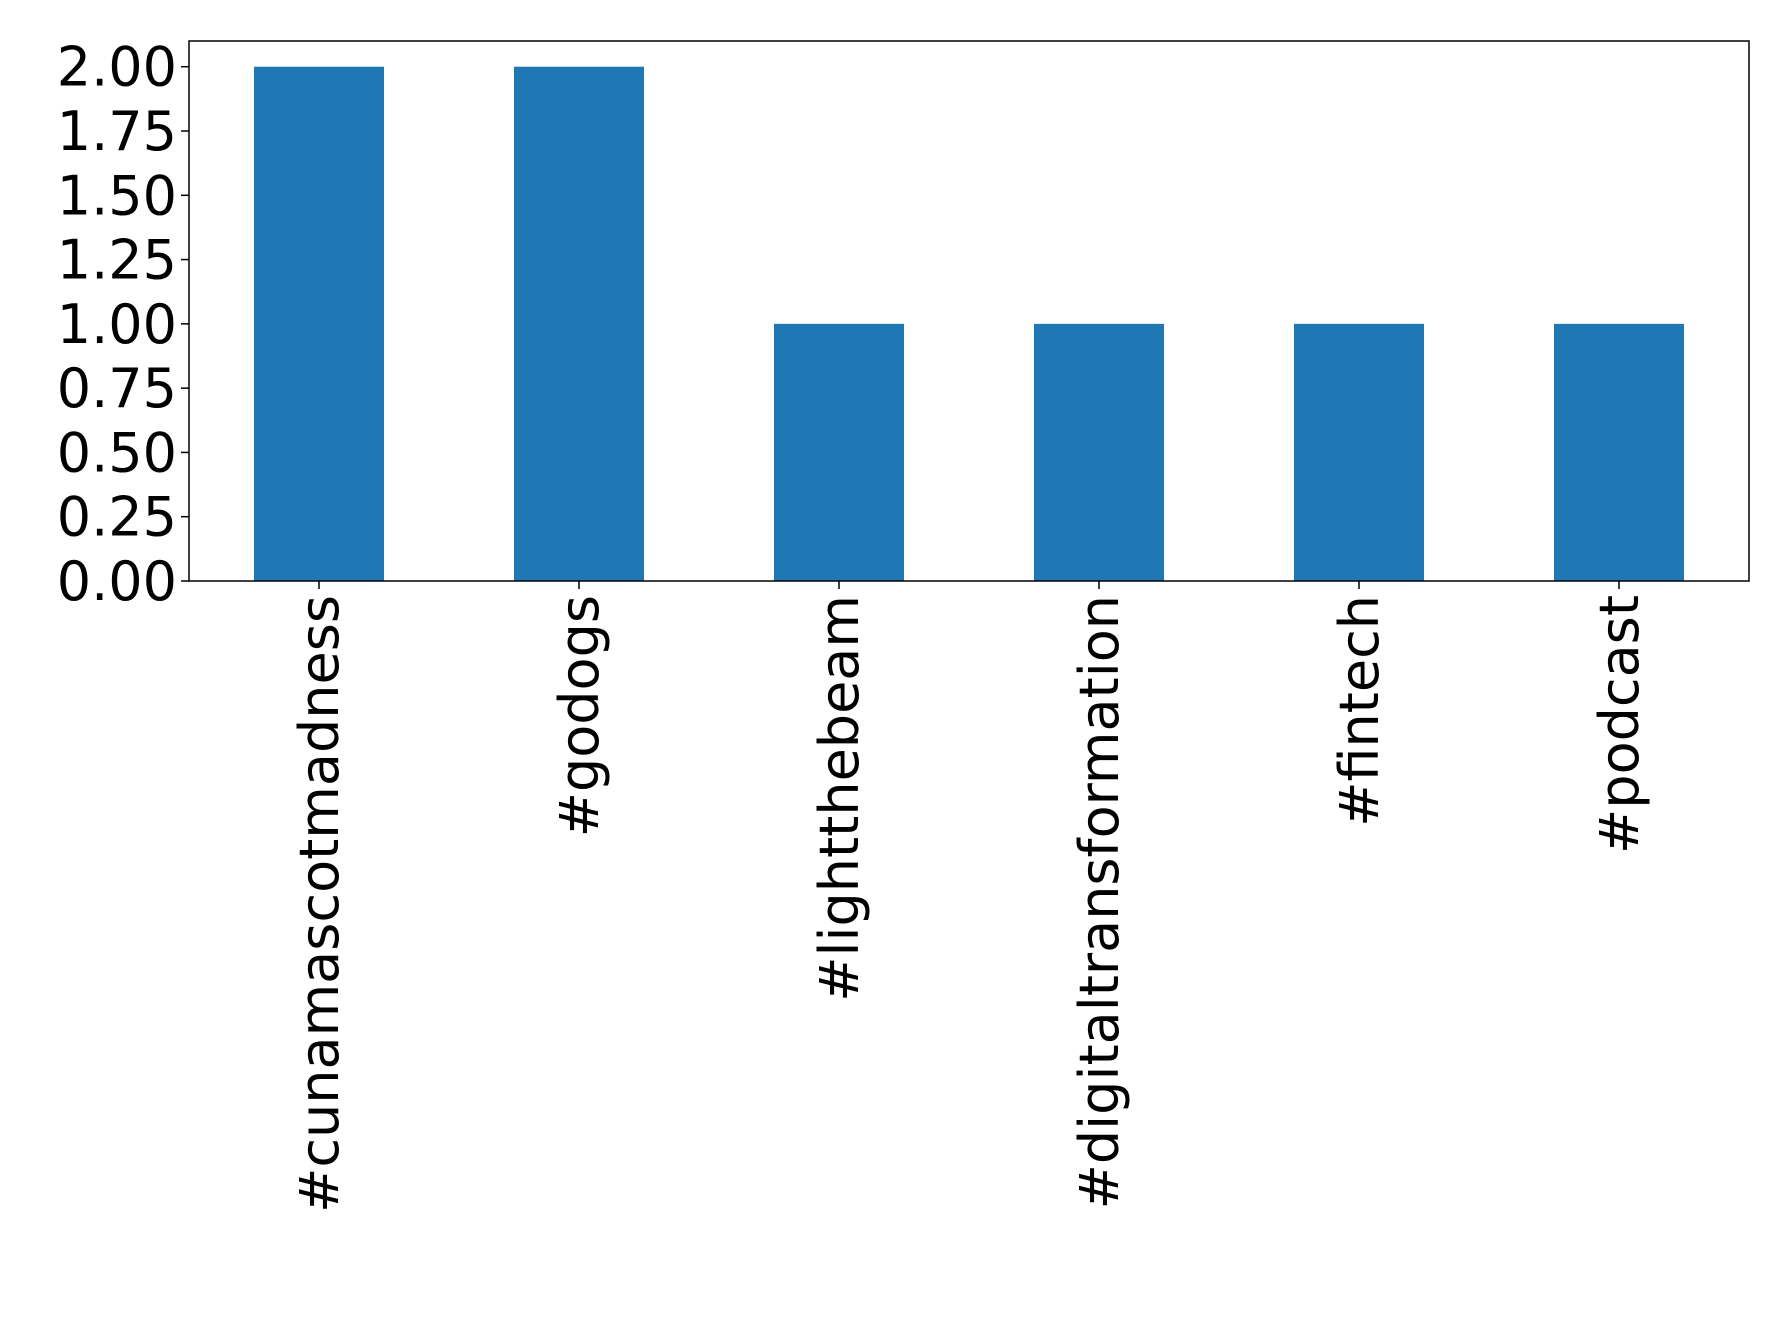 The width and height of the screenshot is (1778, 1343). I want to click on x-tick-label: #godogs, so click(579, 716).